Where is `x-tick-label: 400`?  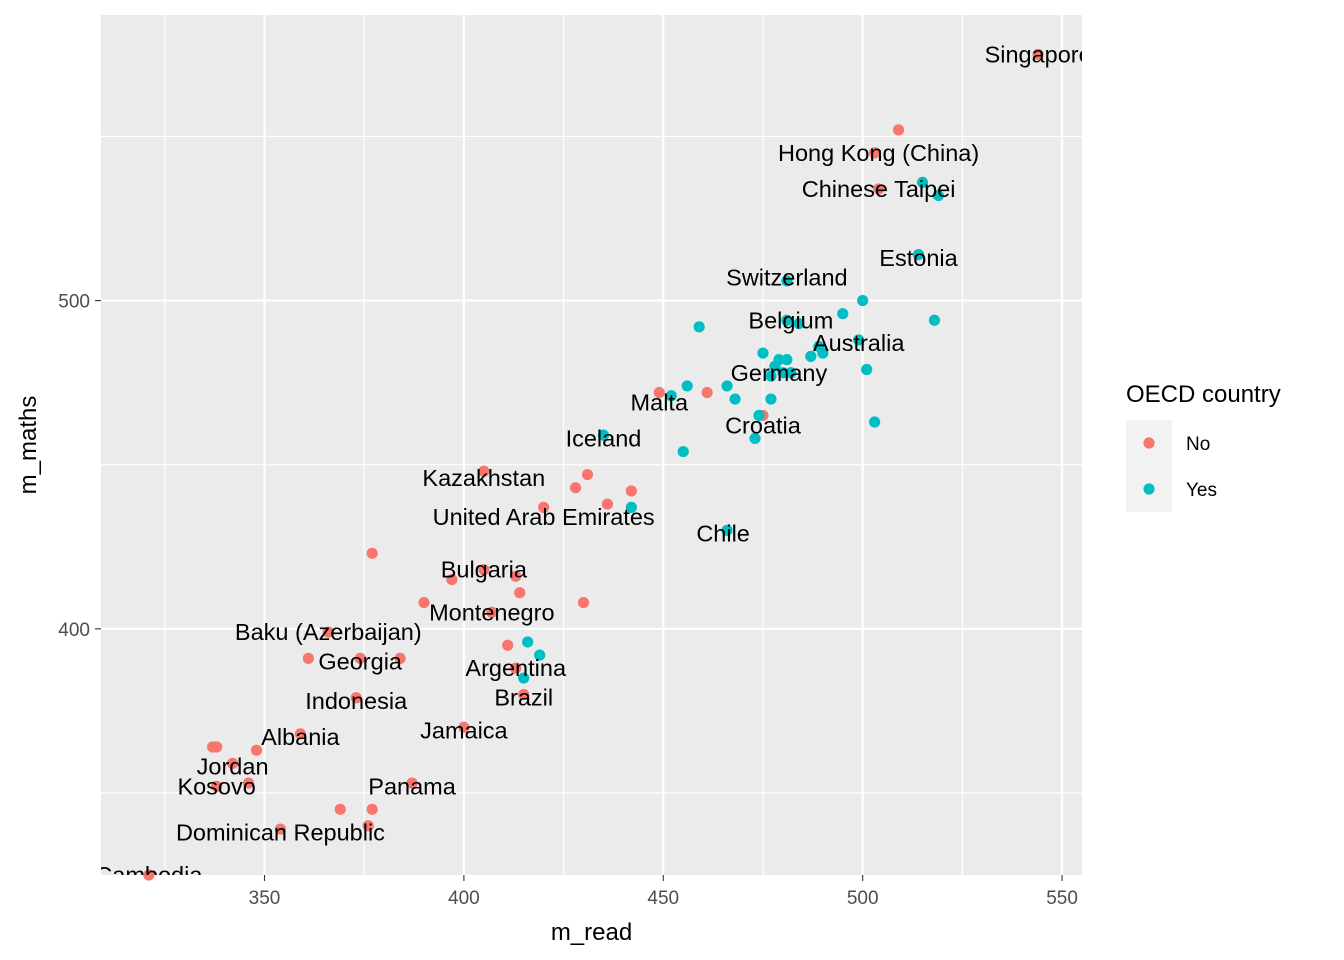
x-tick-label: 400 is located at coordinates (464, 898).